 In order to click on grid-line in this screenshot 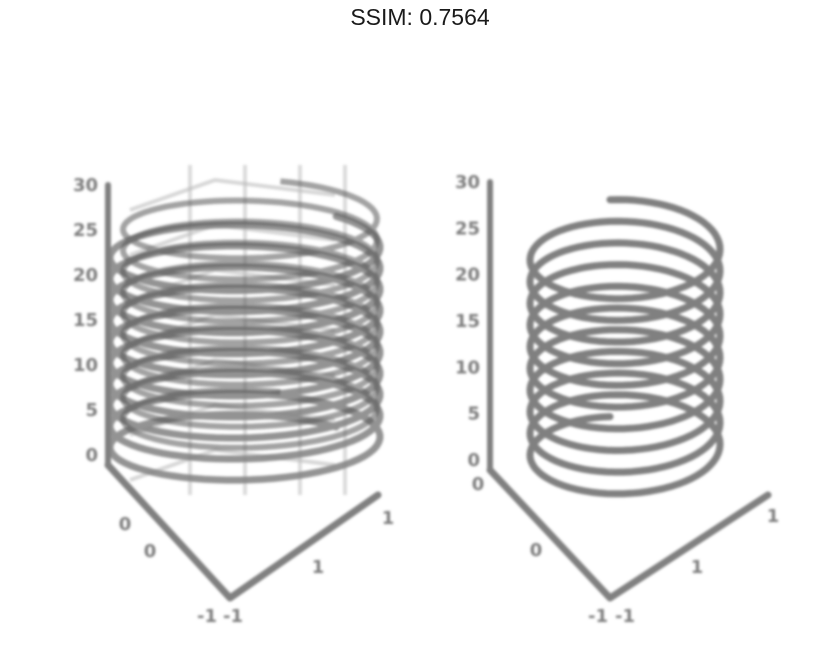, I will do `click(232, 194)`.